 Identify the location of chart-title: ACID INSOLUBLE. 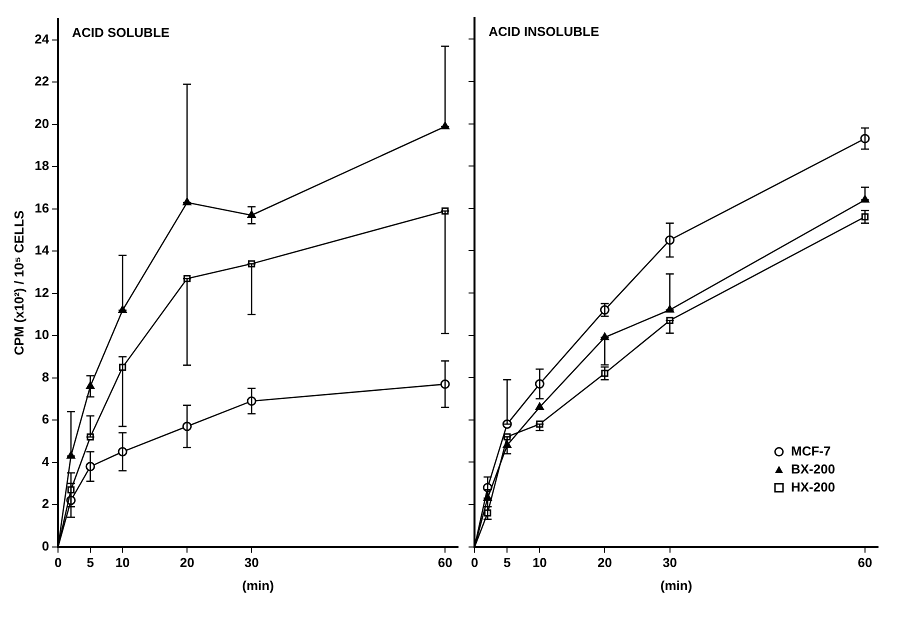
(544, 32).